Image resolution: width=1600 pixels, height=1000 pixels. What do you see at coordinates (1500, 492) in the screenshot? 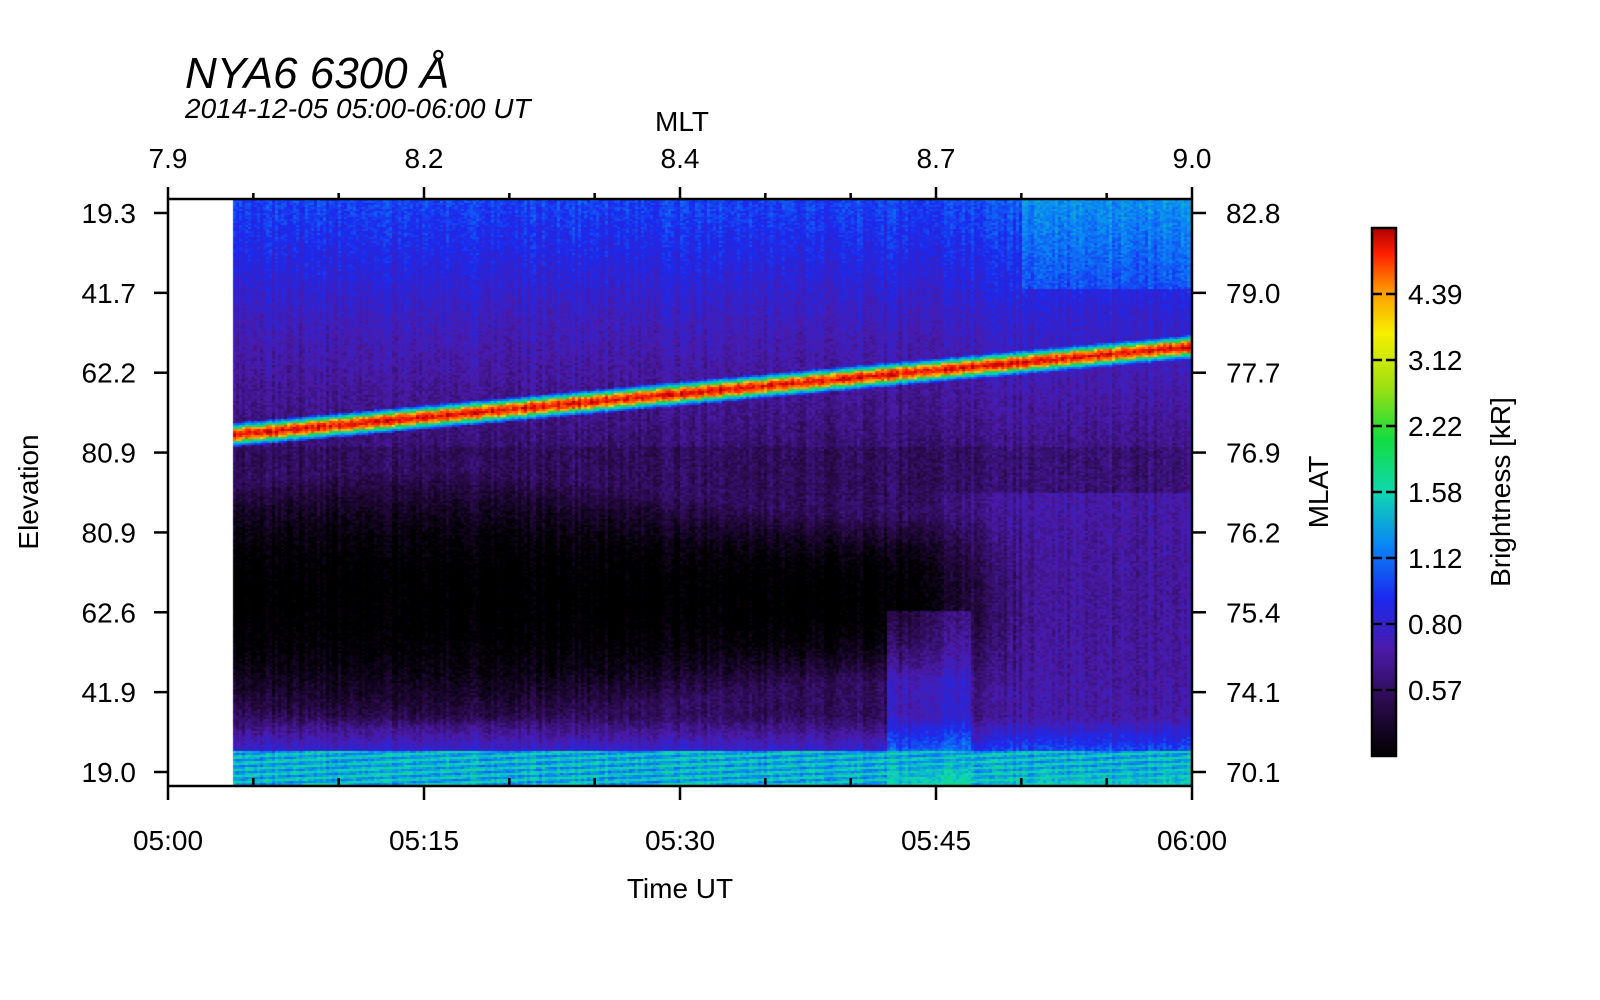
I see `colorbar-label: Brightness [kR]` at bounding box center [1500, 492].